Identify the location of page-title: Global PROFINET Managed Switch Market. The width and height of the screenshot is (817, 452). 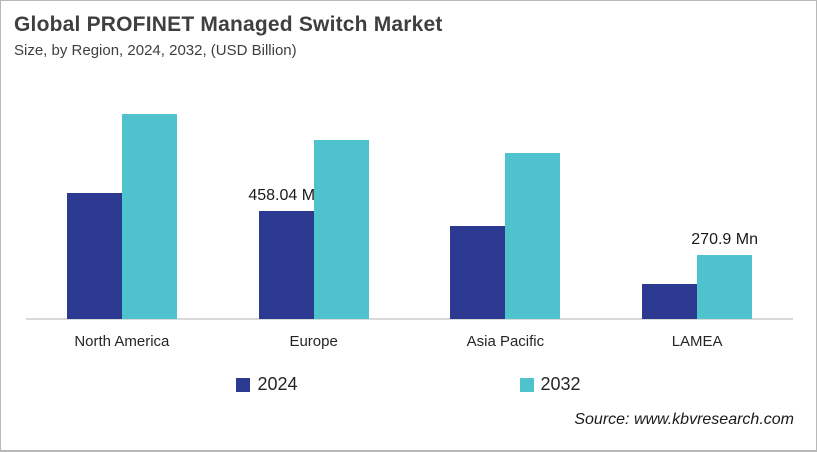
(228, 24).